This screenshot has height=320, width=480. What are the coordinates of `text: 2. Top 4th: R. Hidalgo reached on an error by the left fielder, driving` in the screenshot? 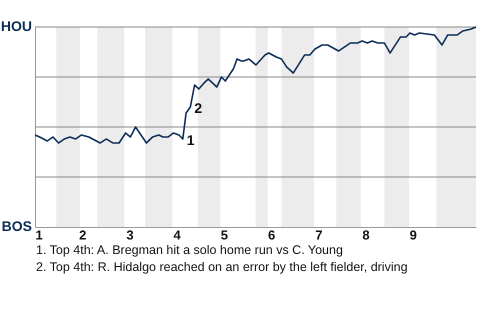 It's located at (222, 267).